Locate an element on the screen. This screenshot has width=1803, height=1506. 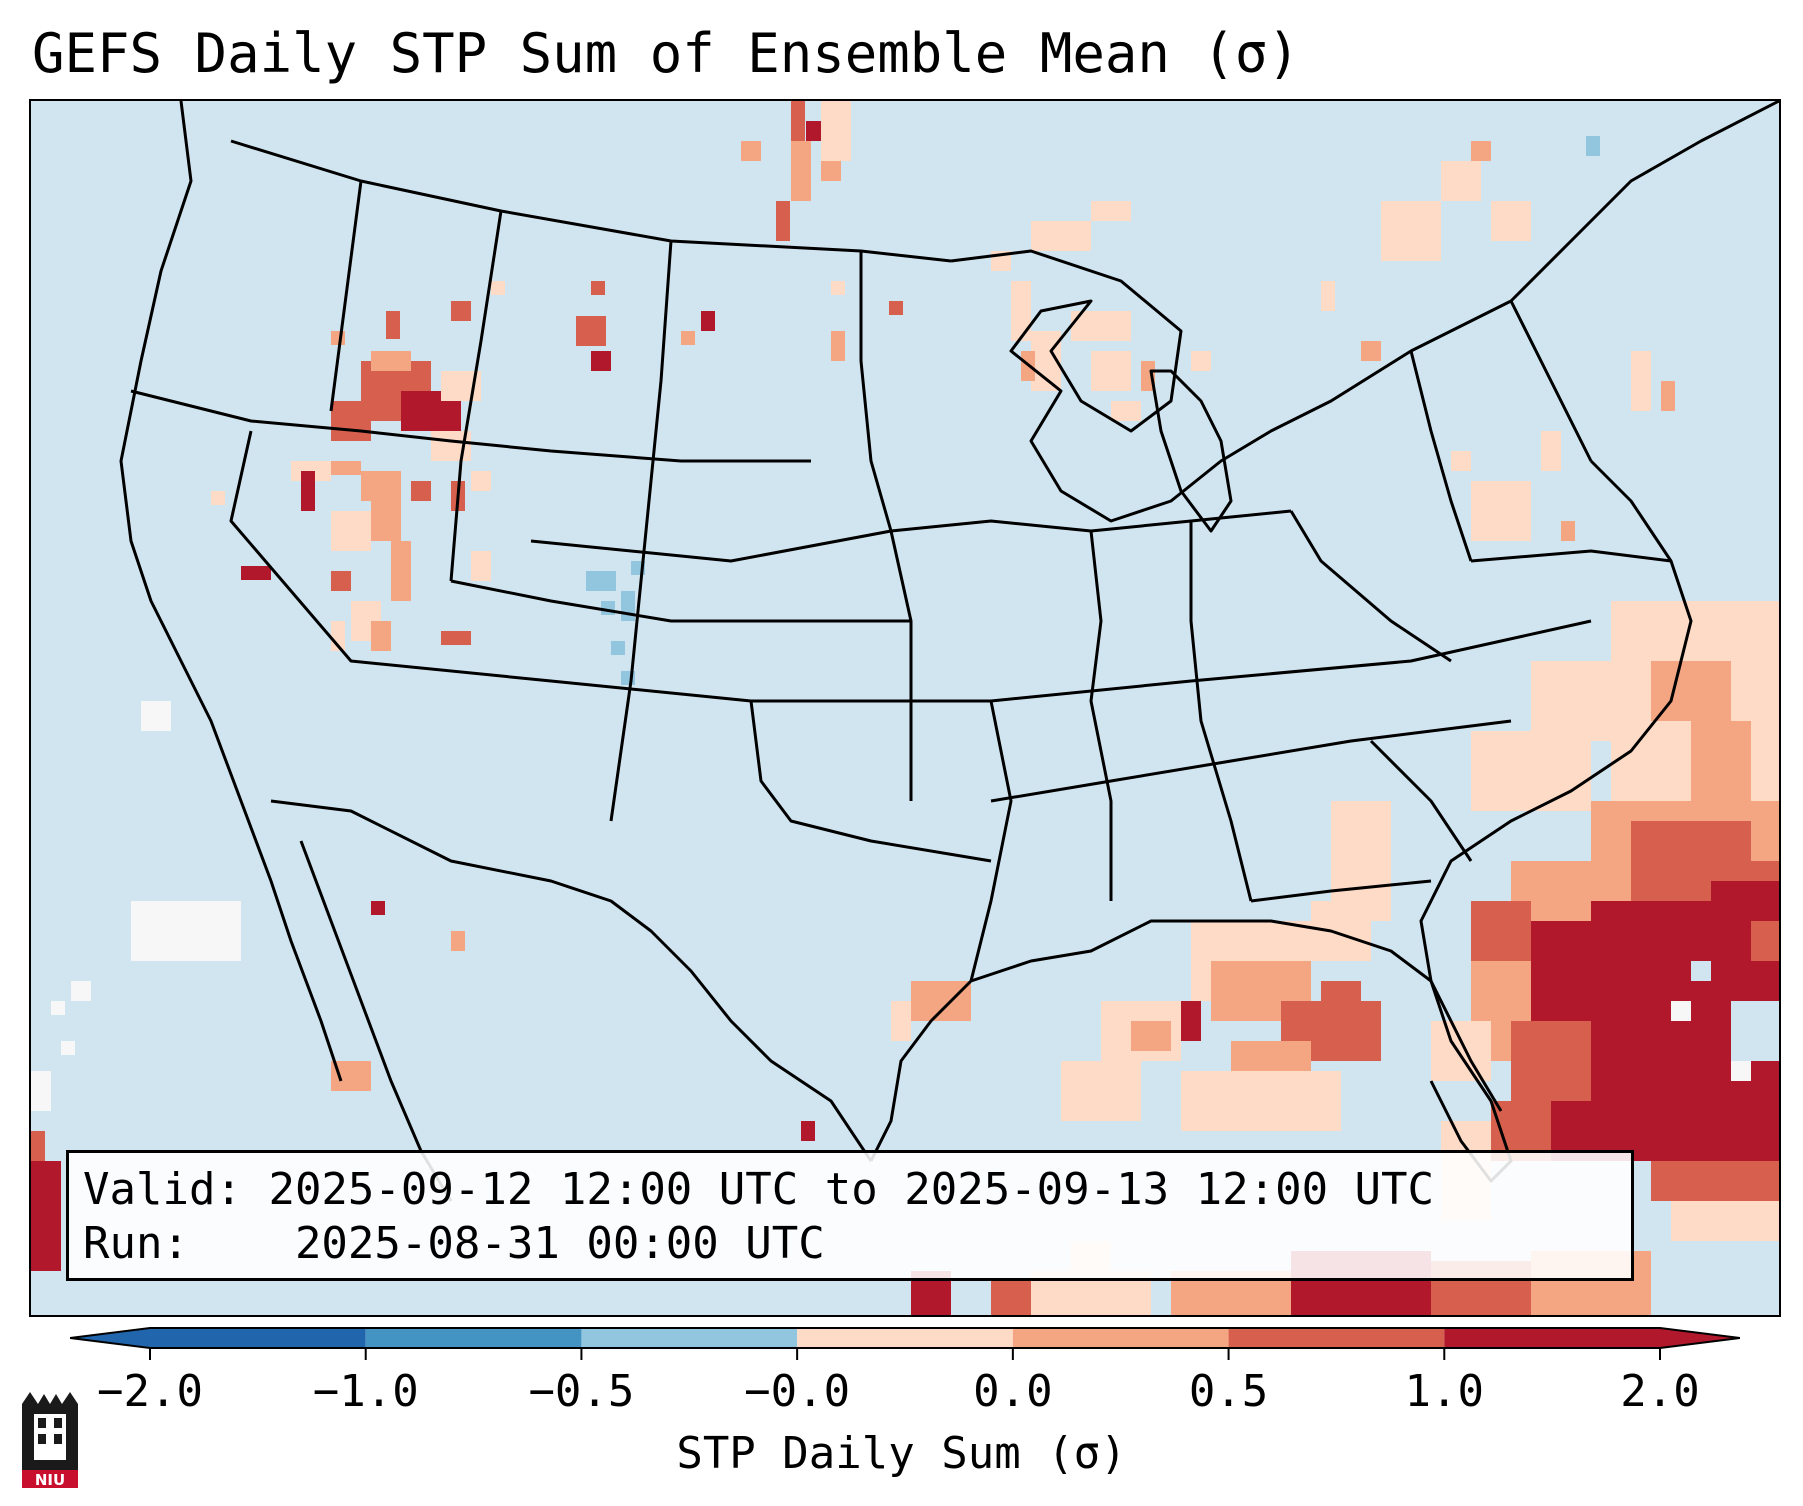
colorbar is located at coordinates (905, 1343).